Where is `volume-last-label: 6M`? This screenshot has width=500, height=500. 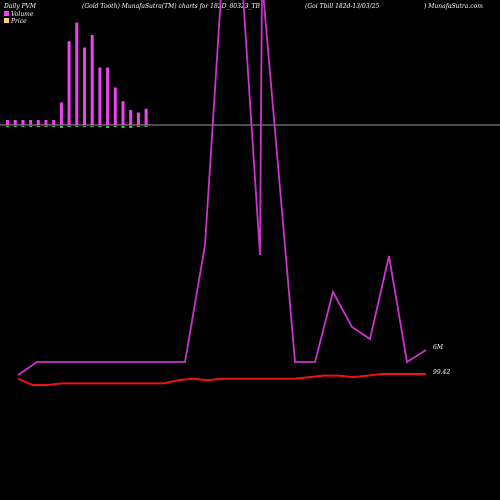 volume-last-label: 6M is located at coordinates (438, 347).